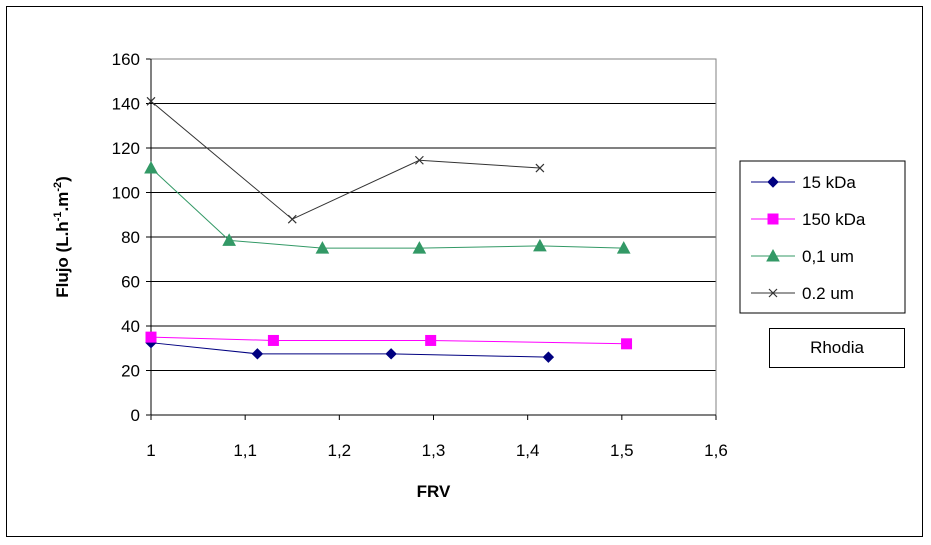 The image size is (931, 545). Describe the element at coordinates (622, 450) in the screenshot. I see `x-tick-label: 1,5` at that location.